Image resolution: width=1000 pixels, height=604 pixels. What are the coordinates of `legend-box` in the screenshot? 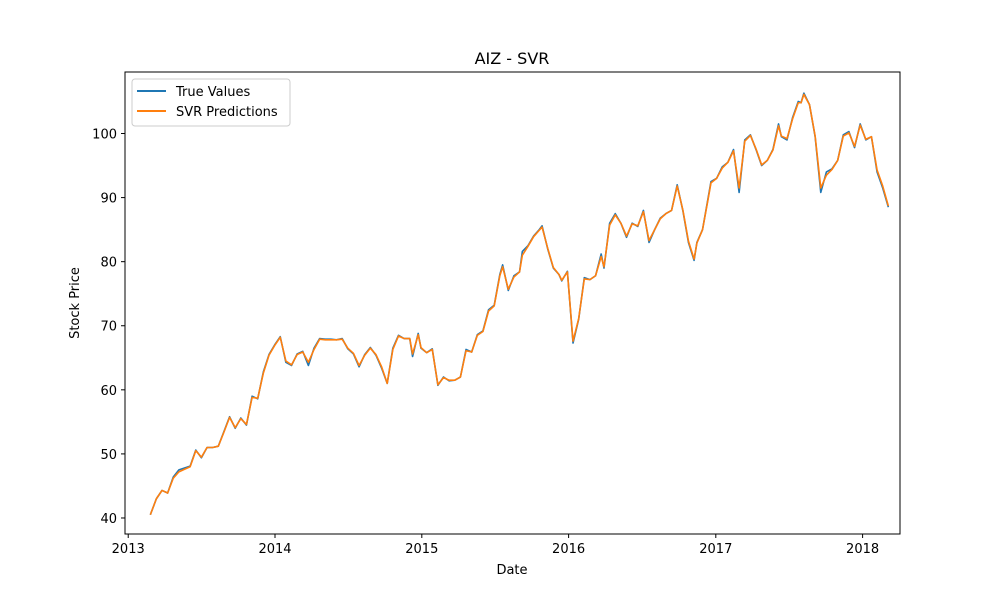 It's located at (211, 102).